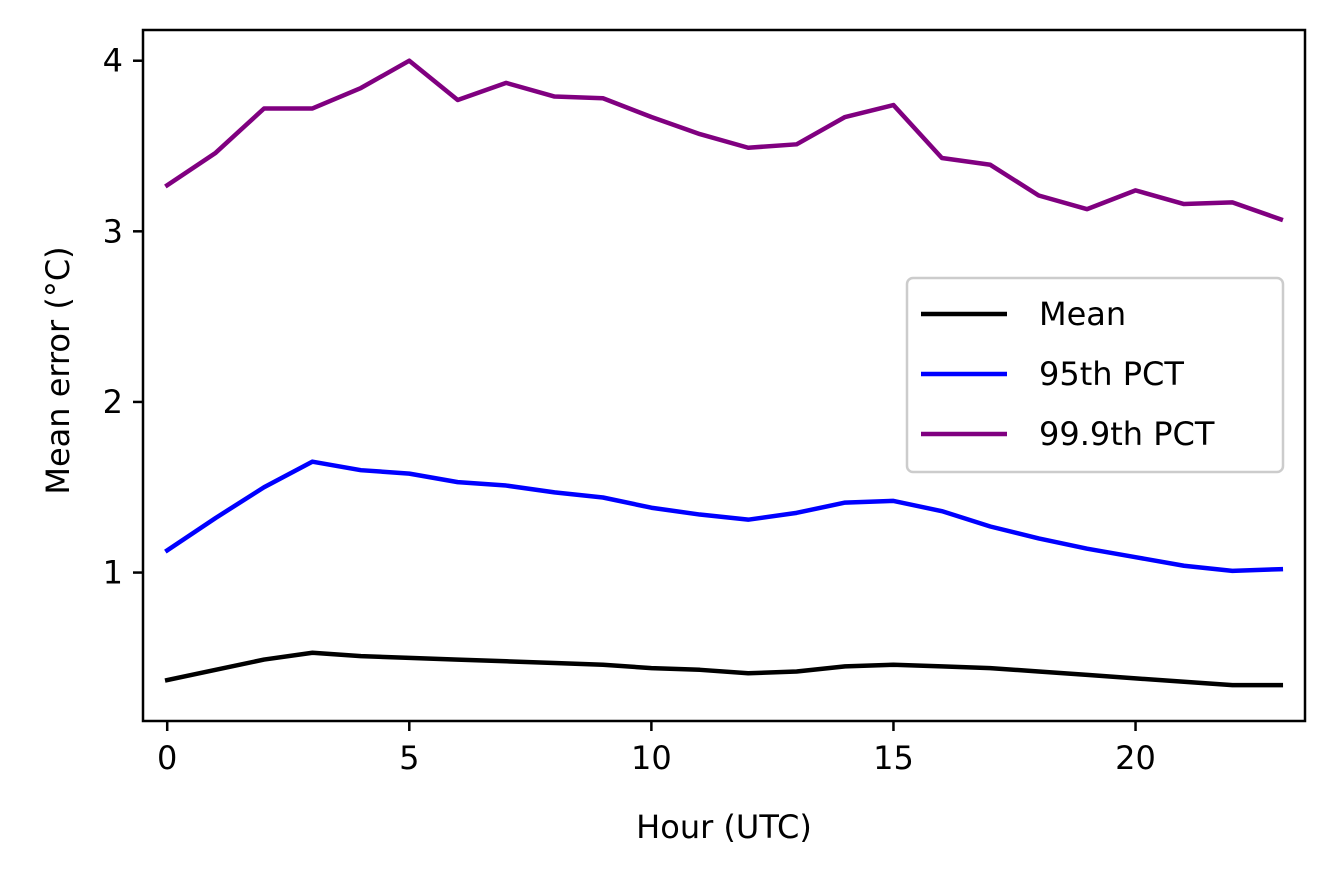 Image resolution: width=1334 pixels, height=878 pixels. Describe the element at coordinates (113, 61) in the screenshot. I see `y-tick-label: 4` at that location.